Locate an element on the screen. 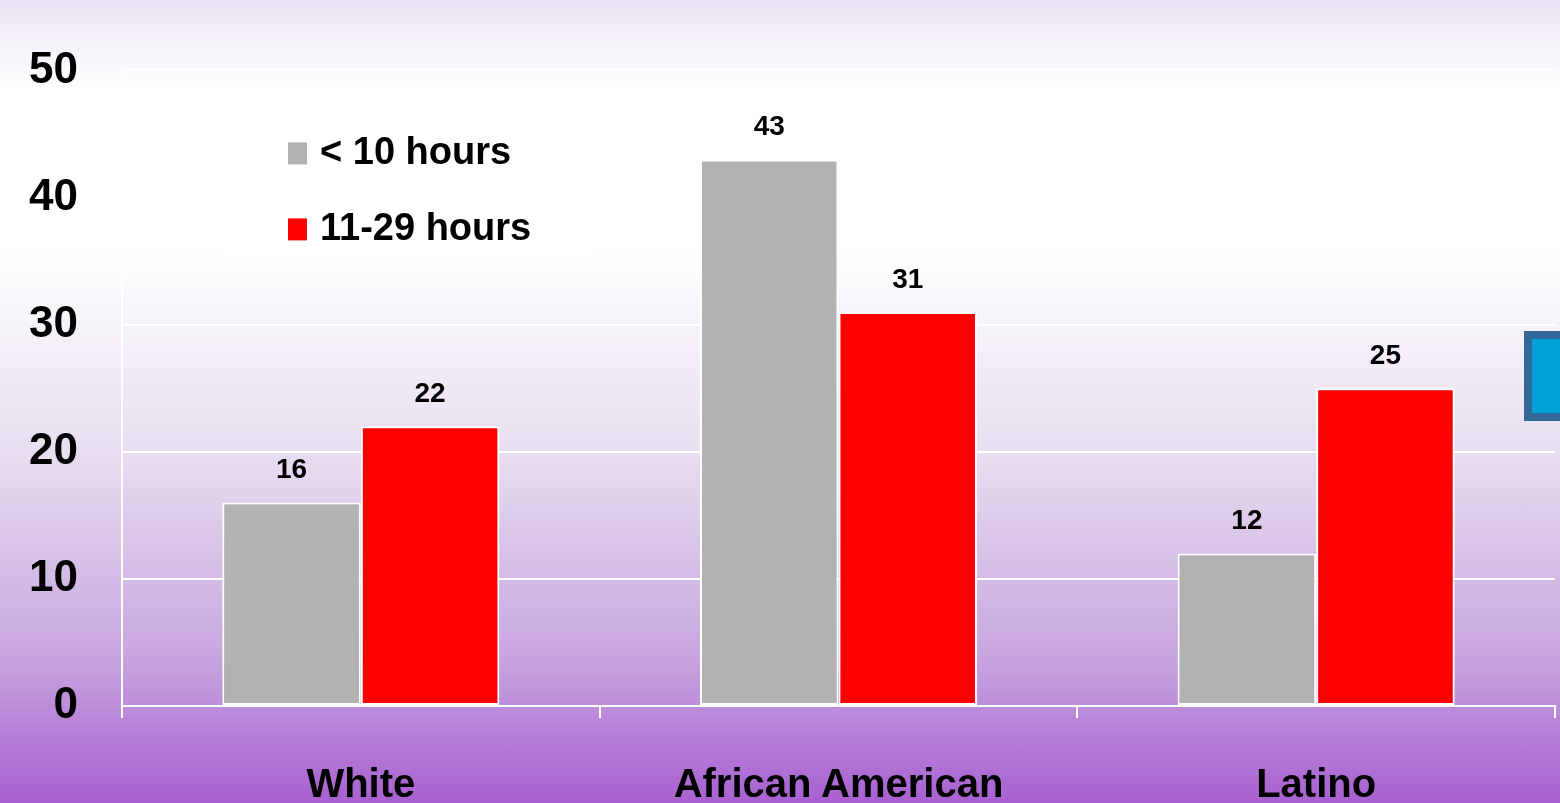  y-tick-label: 40 is located at coordinates (53, 194).